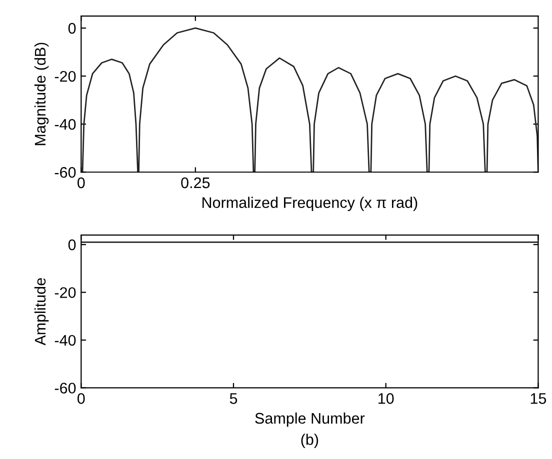 Image resolution: width=552 pixels, height=459 pixels. I want to click on x-tick-label: 5, so click(234, 398).